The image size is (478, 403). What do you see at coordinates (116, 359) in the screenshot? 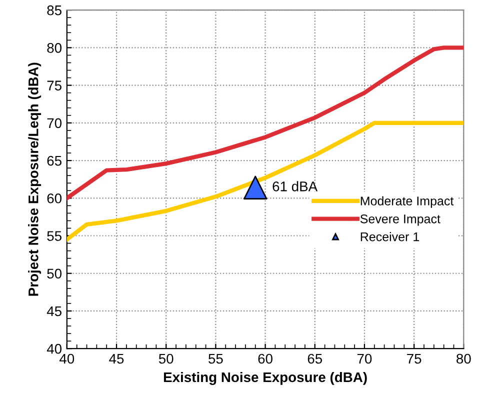
I see `x-tick-label: 45` at bounding box center [116, 359].